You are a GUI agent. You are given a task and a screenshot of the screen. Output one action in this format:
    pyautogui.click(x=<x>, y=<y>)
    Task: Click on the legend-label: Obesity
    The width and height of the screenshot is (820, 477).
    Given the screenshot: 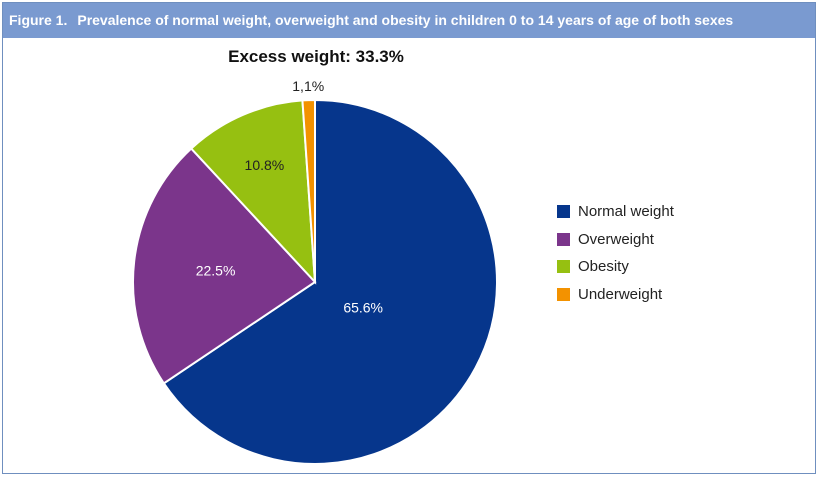 What is the action you would take?
    pyautogui.click(x=603, y=267)
    